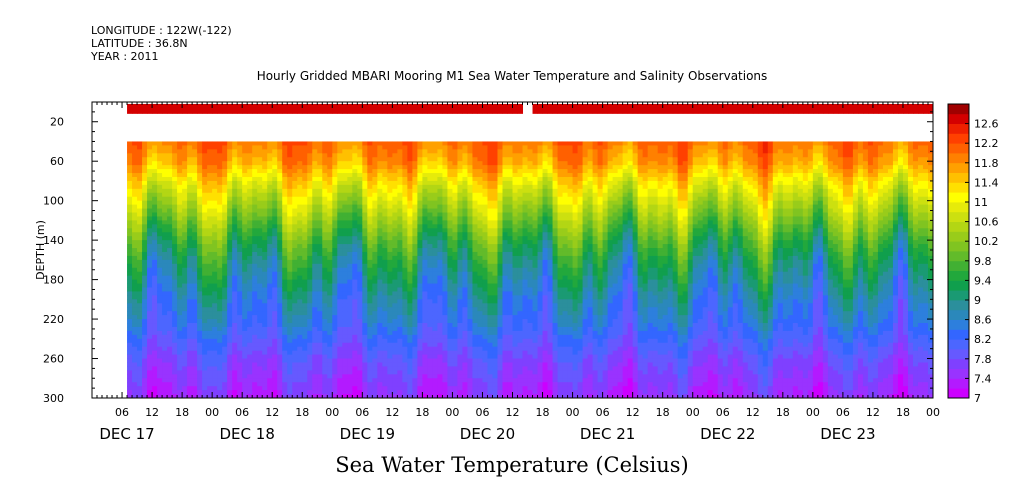 Image resolution: width=1009 pixels, height=504 pixels. I want to click on surface-cell, so click(395, 108).